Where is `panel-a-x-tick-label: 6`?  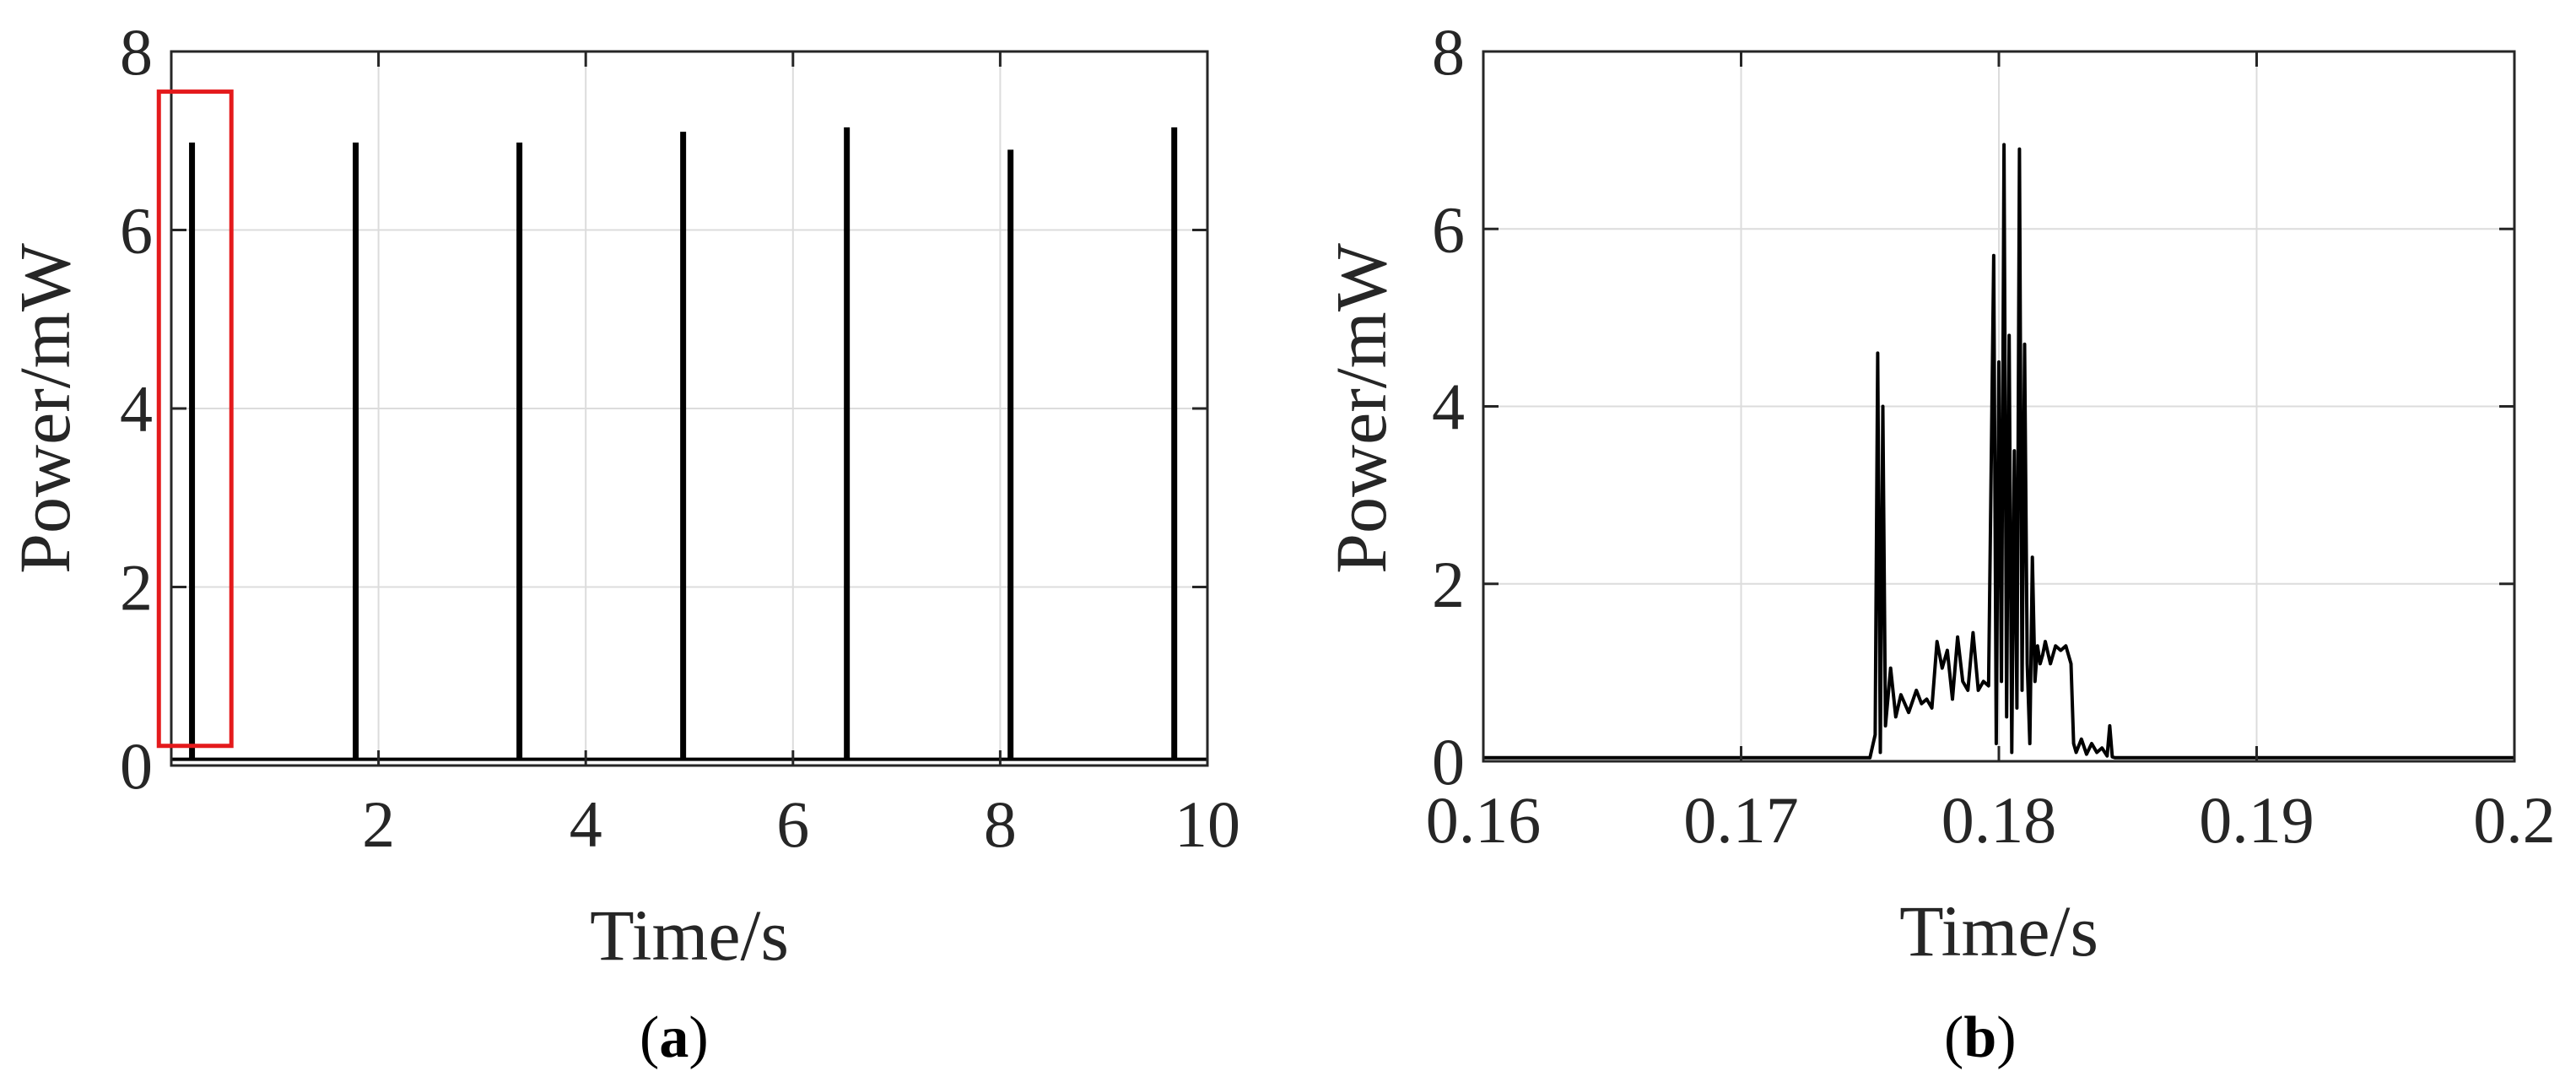 panel-a-x-tick-label: 6 is located at coordinates (792, 824).